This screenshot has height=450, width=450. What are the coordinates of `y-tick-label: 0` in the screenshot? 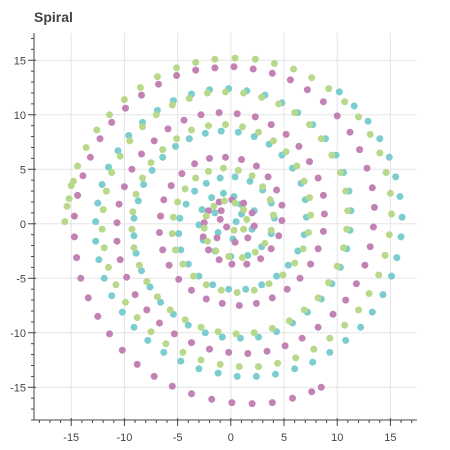 It's located at (23, 225).